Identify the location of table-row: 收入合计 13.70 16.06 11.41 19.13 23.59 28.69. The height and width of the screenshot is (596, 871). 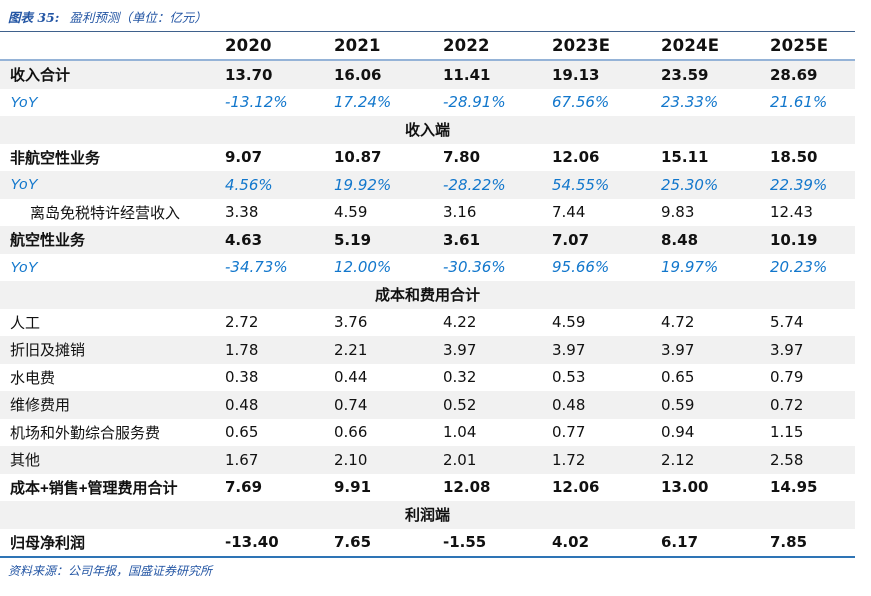
(427, 75).